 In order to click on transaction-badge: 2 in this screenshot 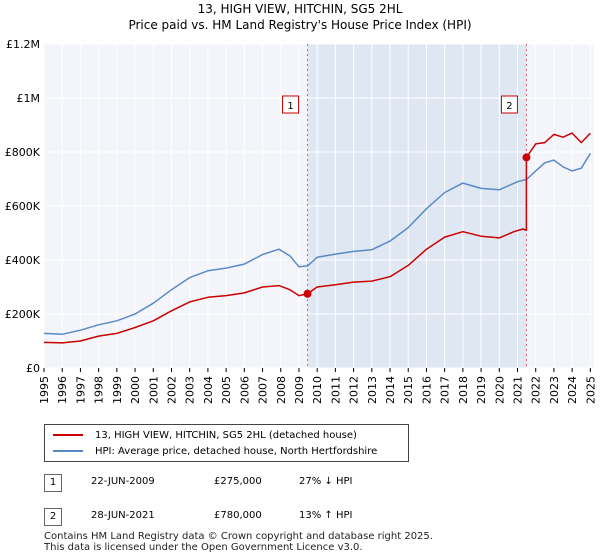, I will do `click(53, 517)`.